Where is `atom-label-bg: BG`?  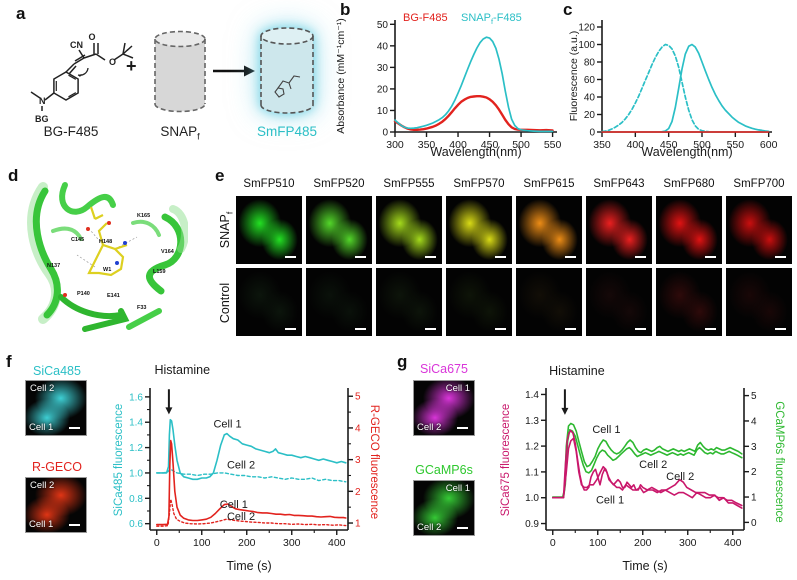
atom-label-bg: BG is located at coordinates (42, 119).